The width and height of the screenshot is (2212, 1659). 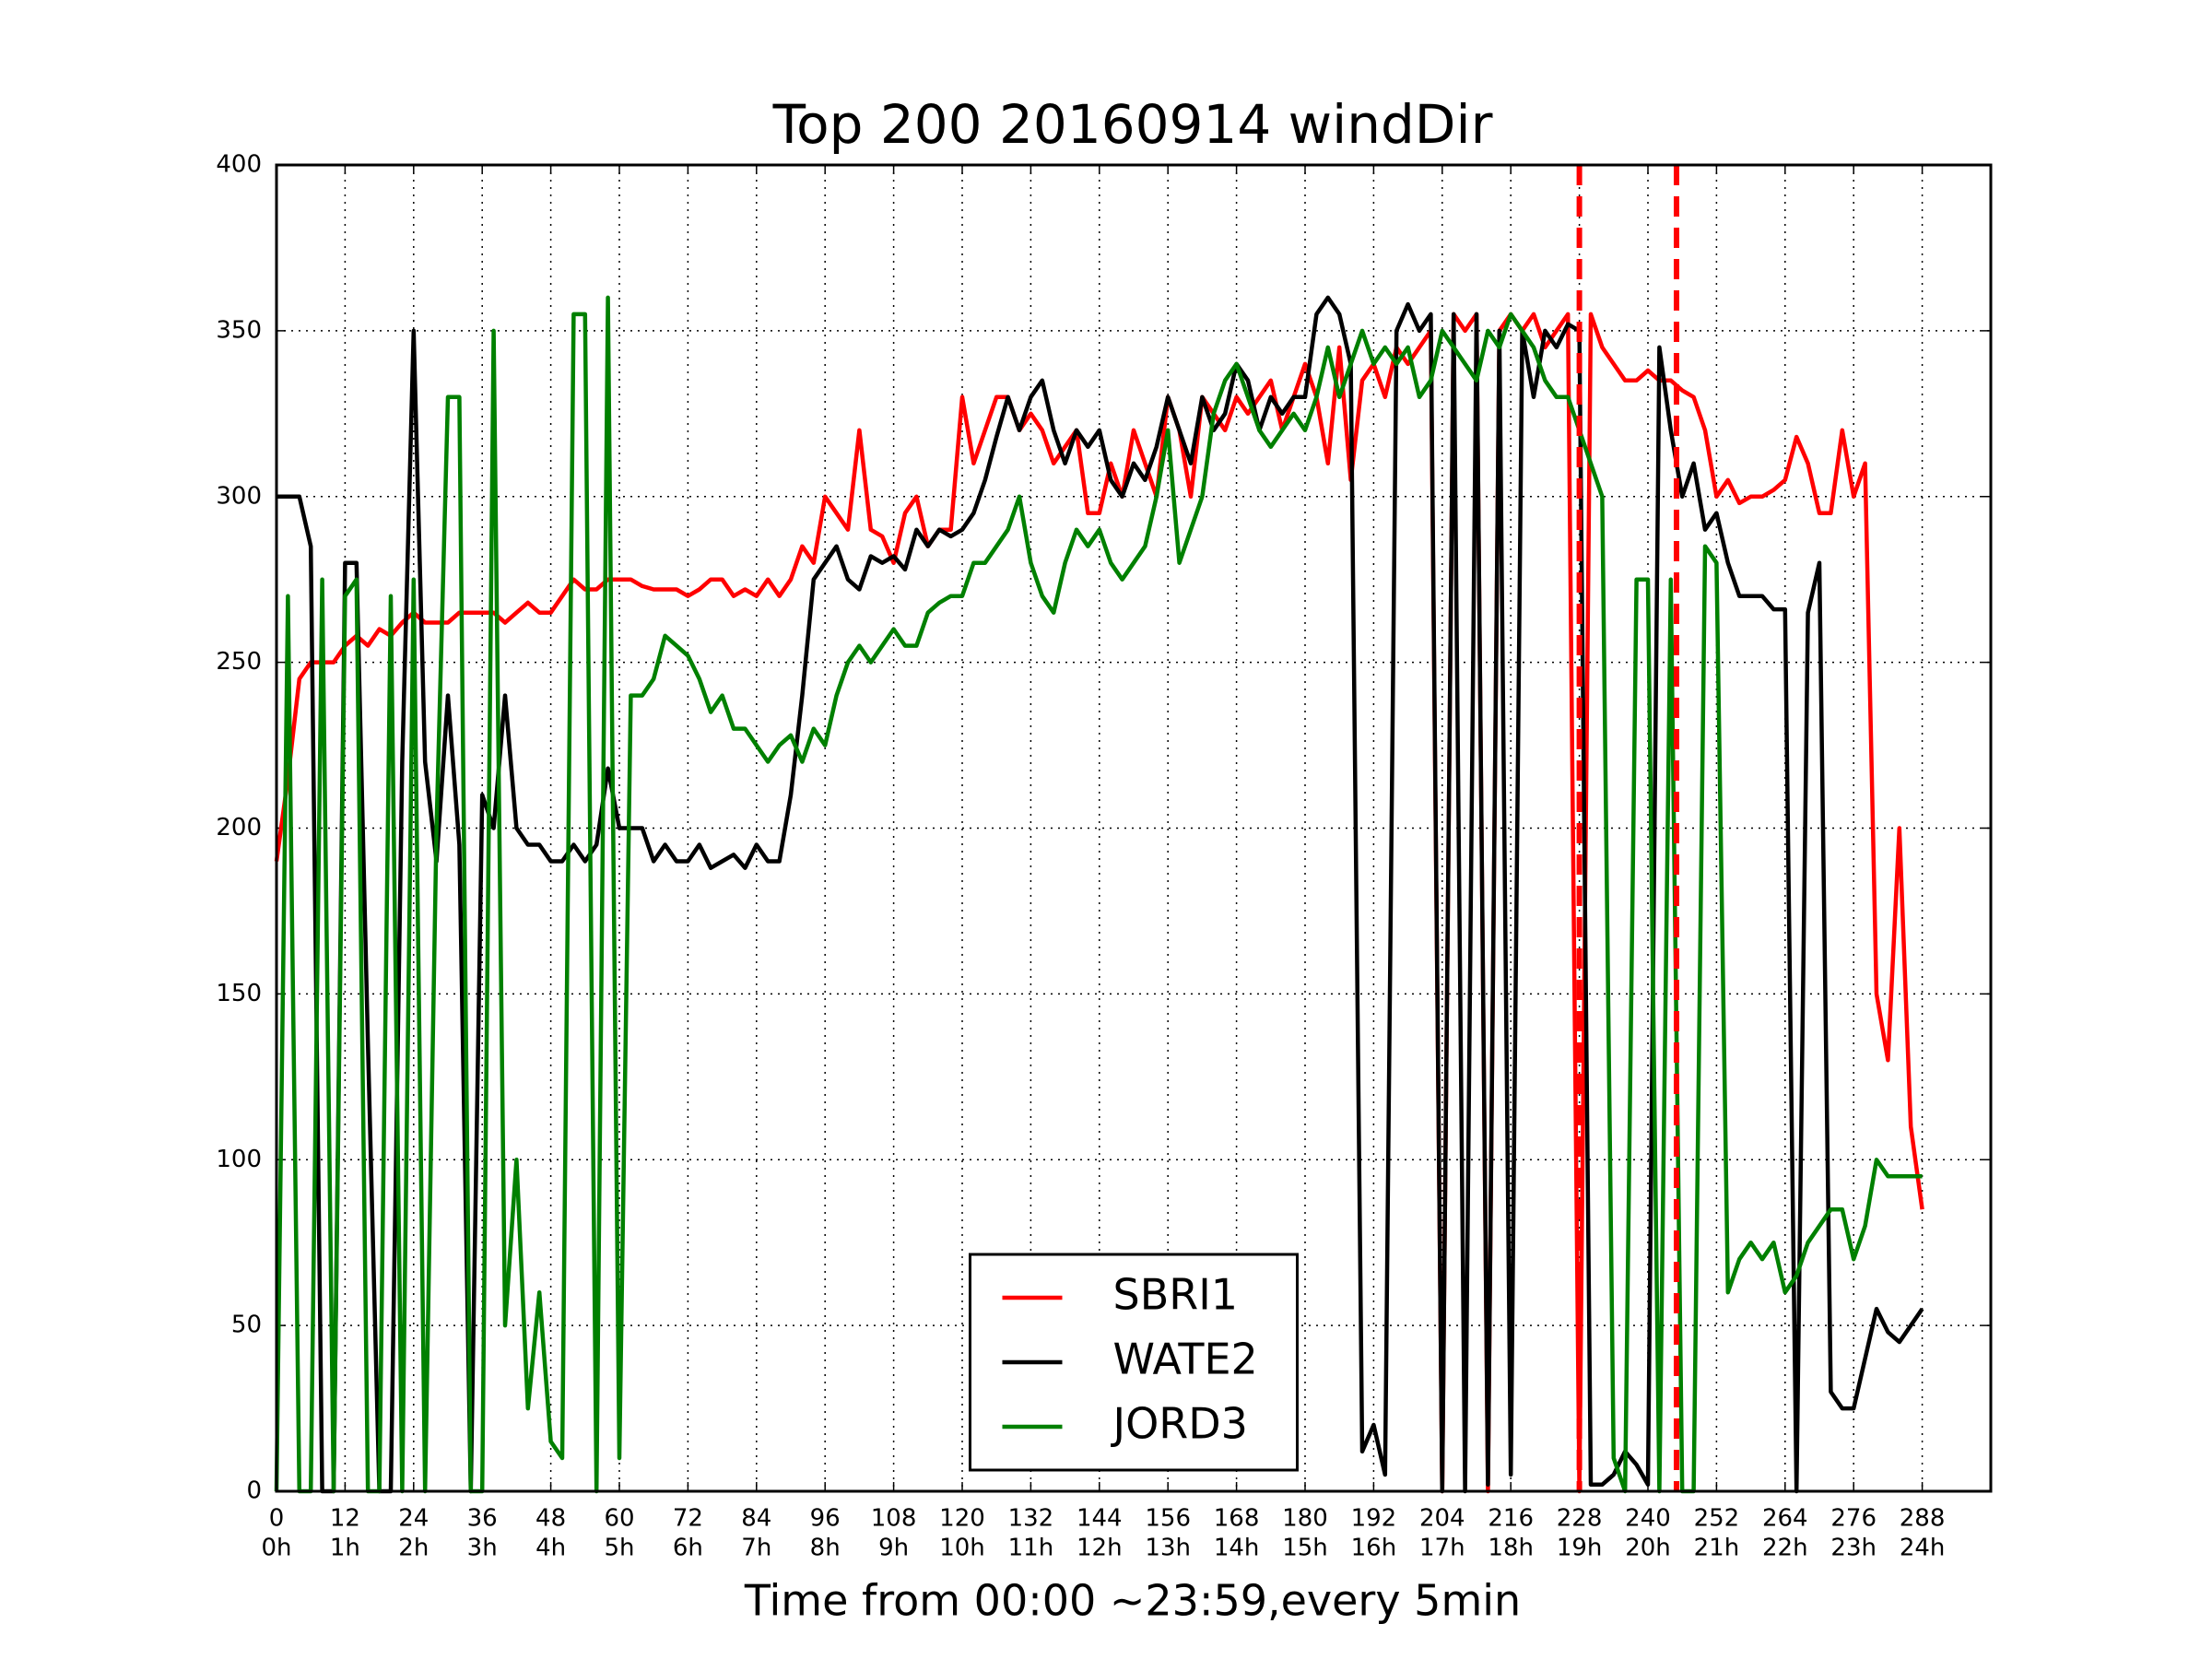 What do you see at coordinates (825, 1519) in the screenshot?
I see `x-tick-label: 96` at bounding box center [825, 1519].